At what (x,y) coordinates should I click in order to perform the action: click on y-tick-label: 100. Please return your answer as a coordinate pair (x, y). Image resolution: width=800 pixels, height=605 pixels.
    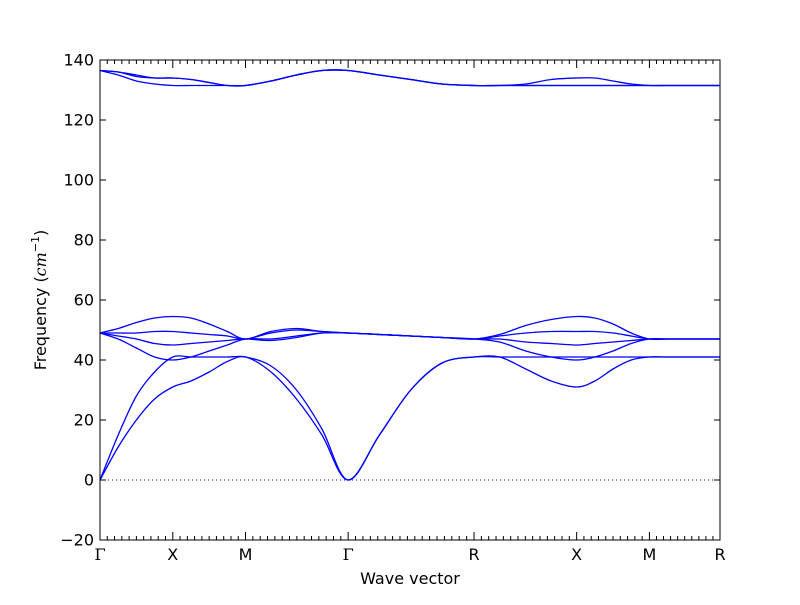
    Looking at the image, I should click on (78, 180).